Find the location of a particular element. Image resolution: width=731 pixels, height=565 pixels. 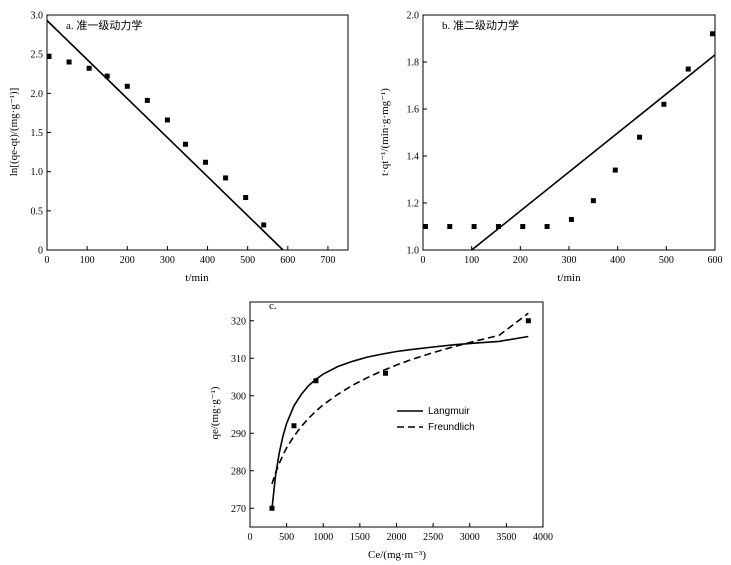

panel-c-ytick-label: 280 is located at coordinates (238, 471).